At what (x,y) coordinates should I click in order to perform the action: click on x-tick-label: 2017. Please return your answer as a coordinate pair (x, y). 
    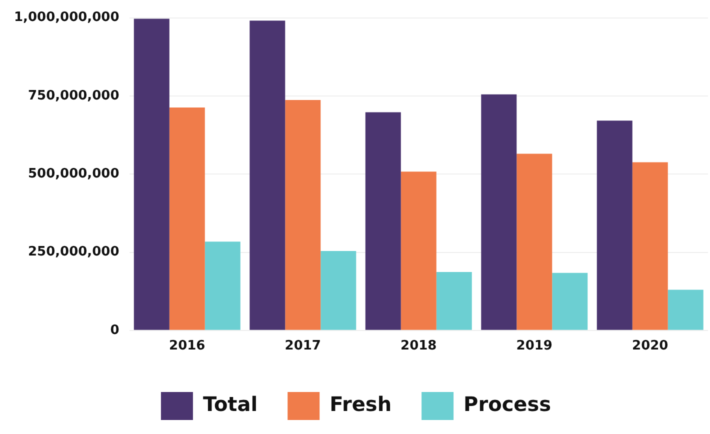
    Looking at the image, I should click on (302, 346).